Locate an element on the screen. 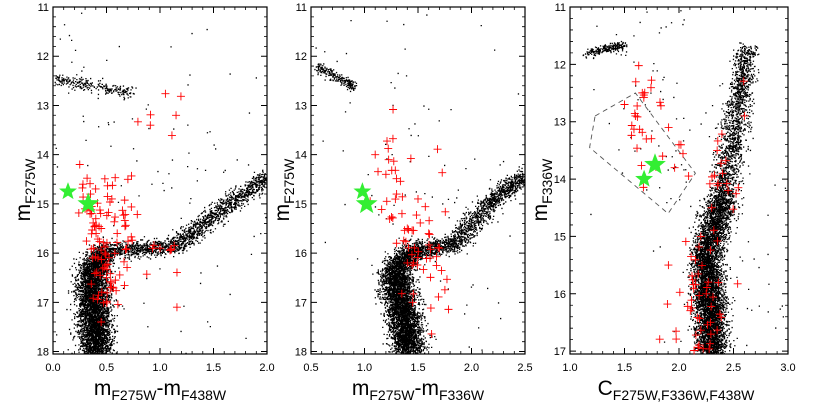 Image resolution: width=814 pixels, height=412 pixels. x-tick-label: 1.5 is located at coordinates (417, 368).